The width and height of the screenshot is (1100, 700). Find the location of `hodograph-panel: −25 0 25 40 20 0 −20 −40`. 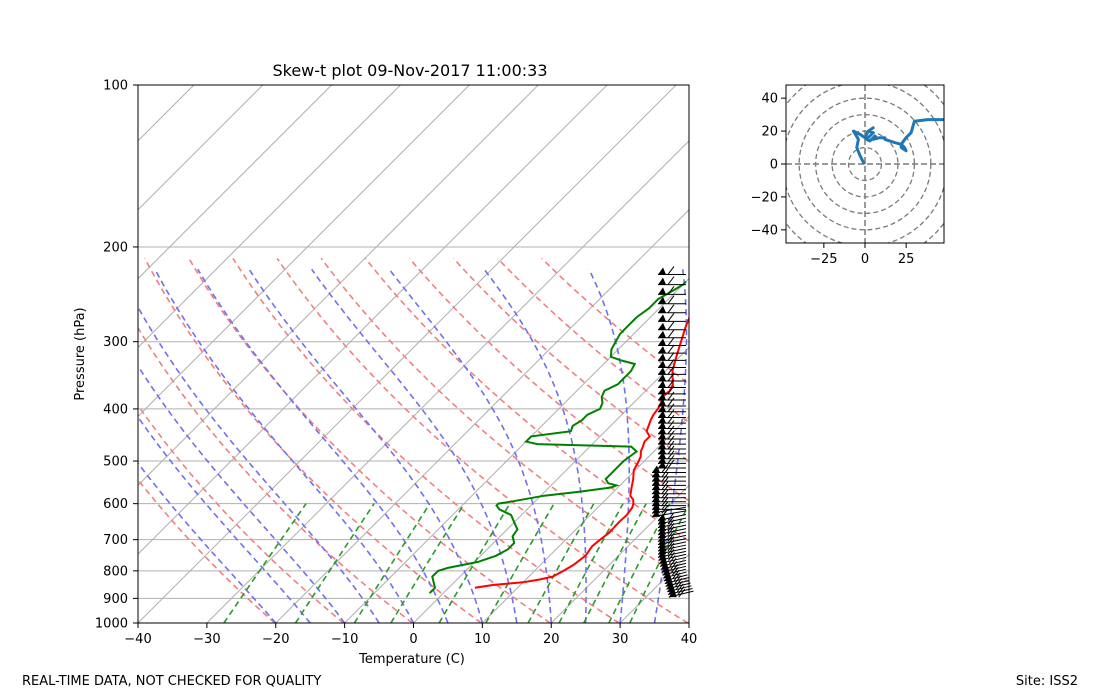

hodograph-panel: −25 0 25 40 20 0 −20 −40 is located at coordinates (848, 175).